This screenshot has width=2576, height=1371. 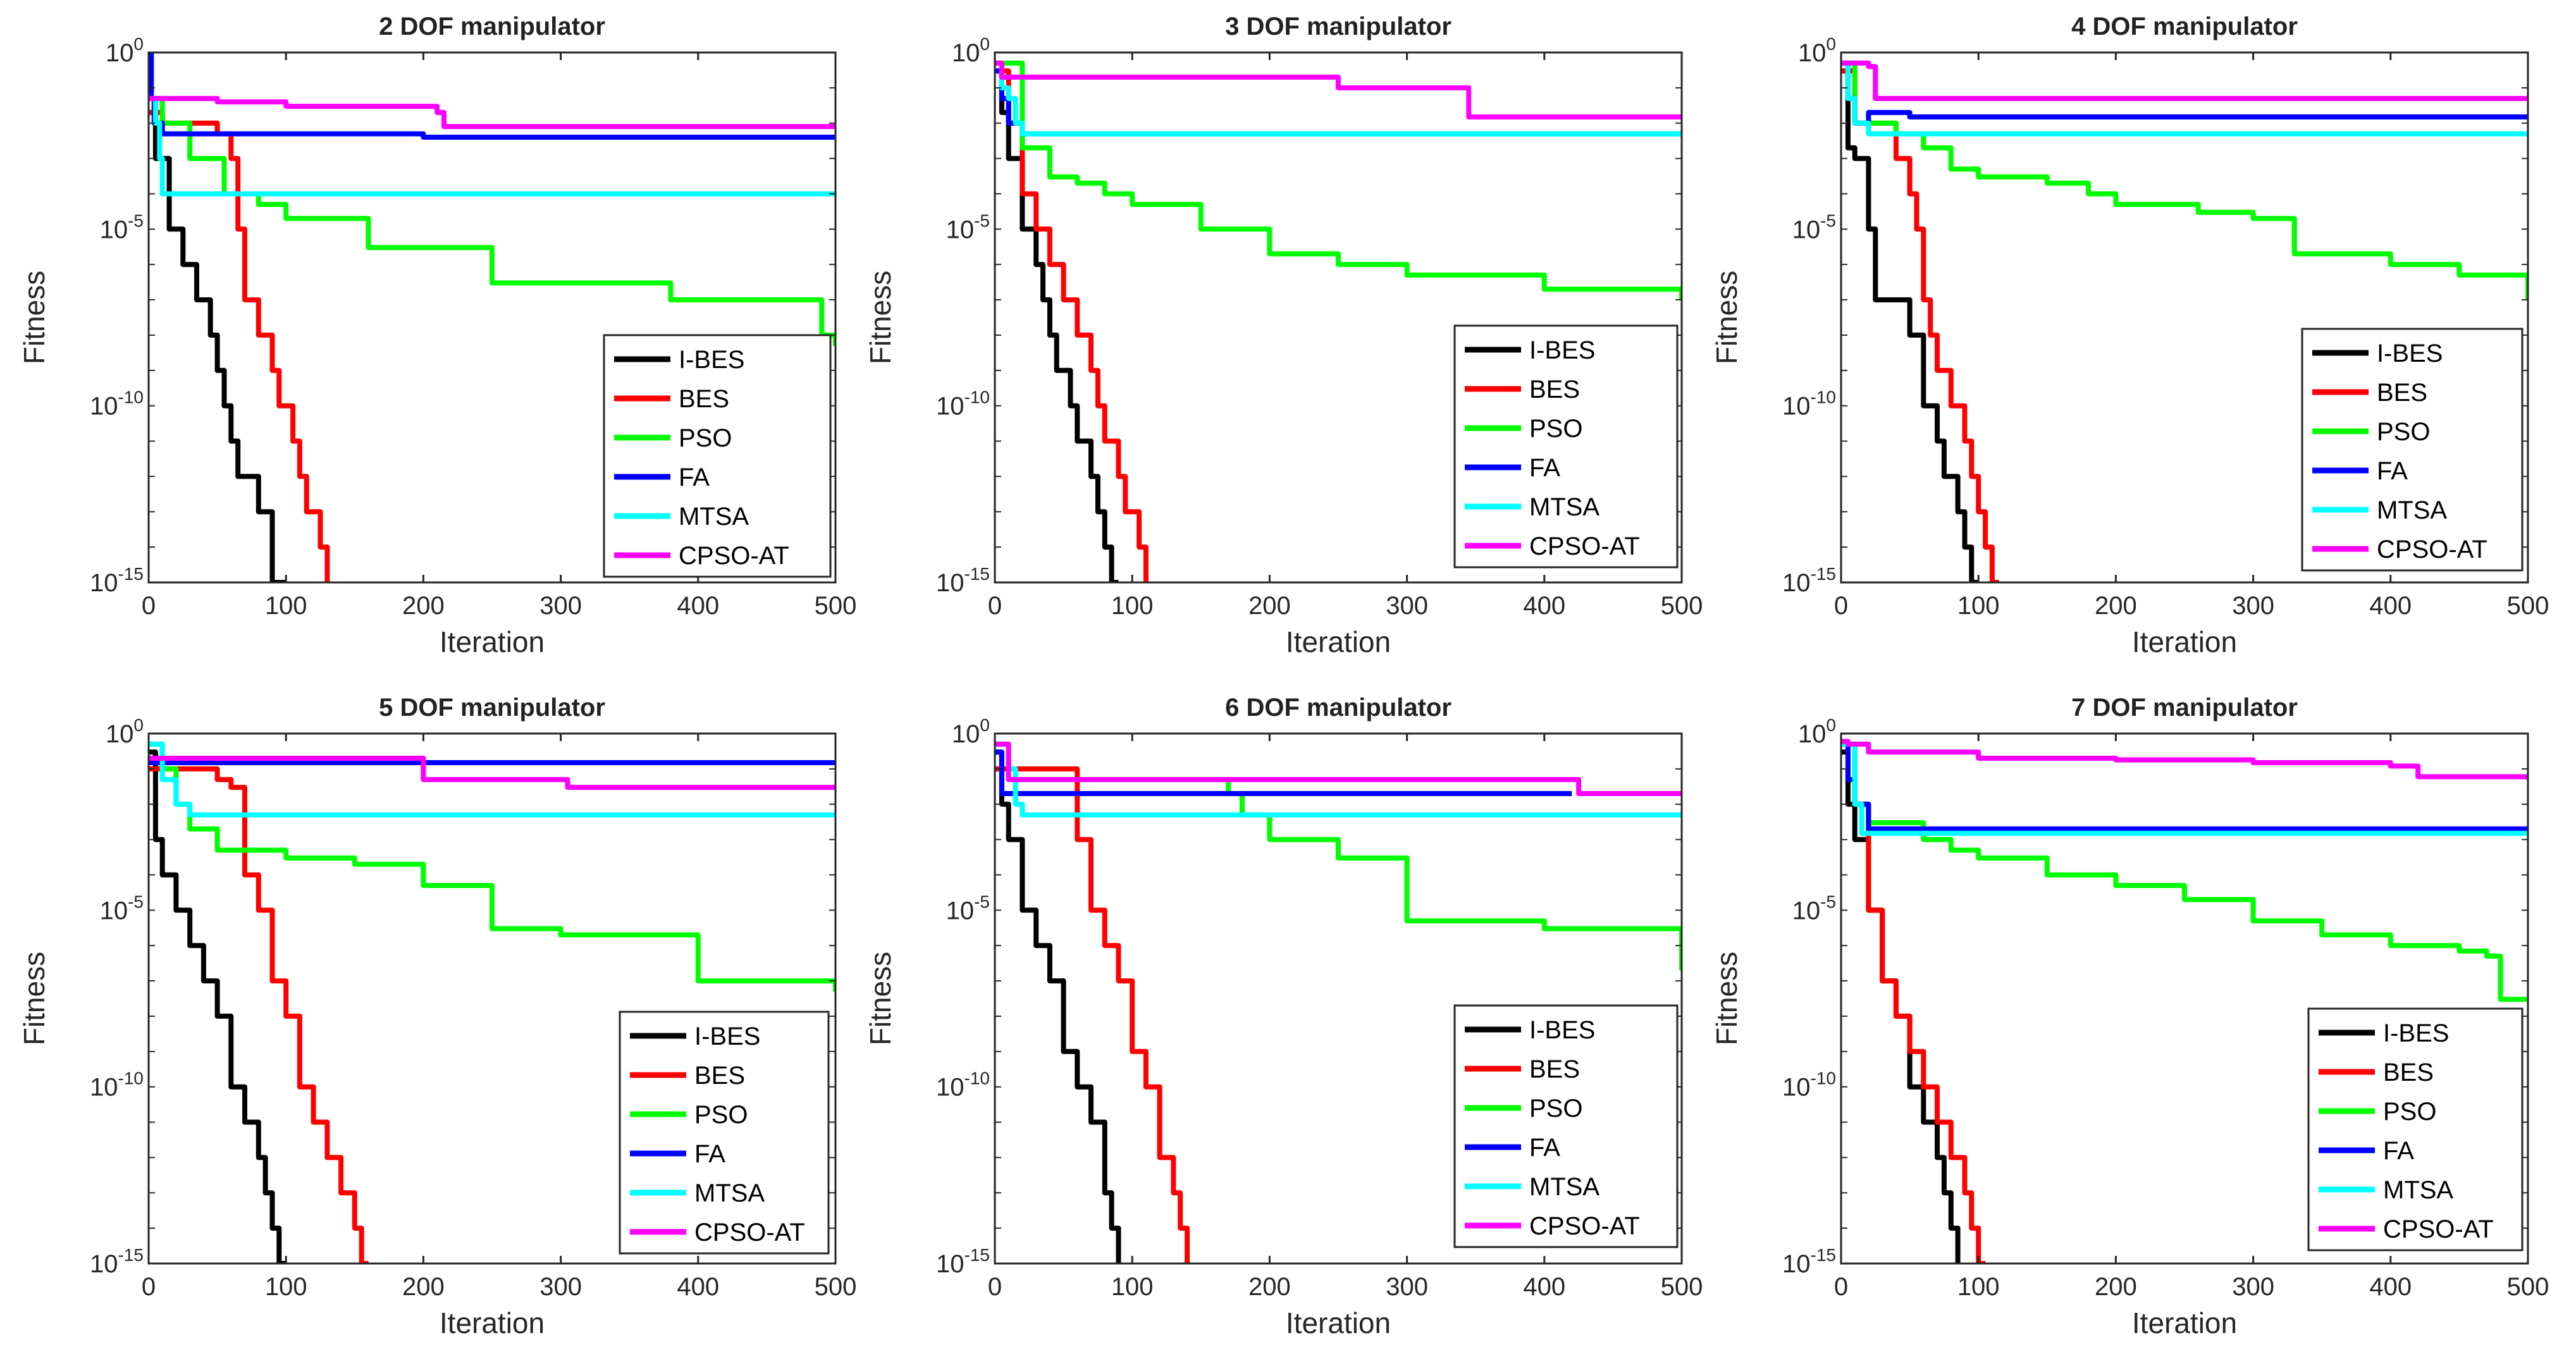 I want to click on chart-title: 4 DOF manipulator, so click(x=2184, y=26).